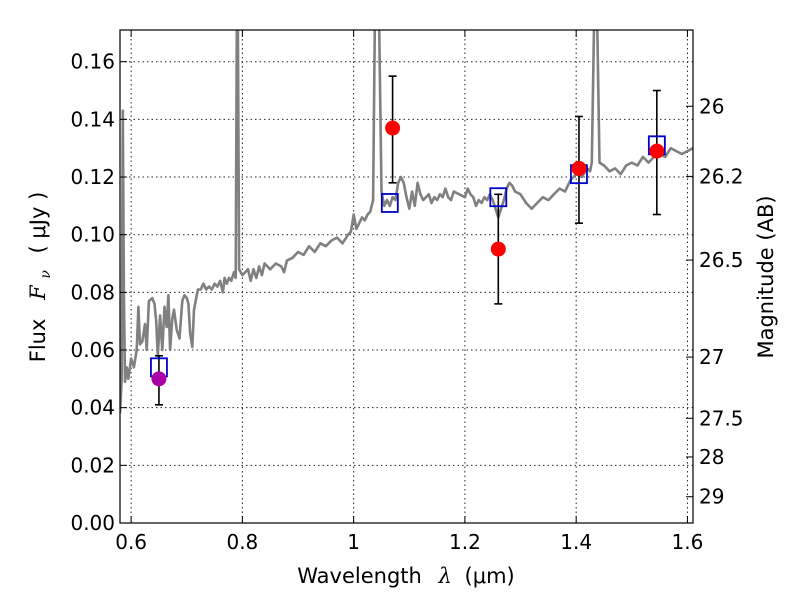 The image size is (800, 604). What do you see at coordinates (46, 274) in the screenshot?
I see `y-axis-label-subscript: ν` at bounding box center [46, 274].